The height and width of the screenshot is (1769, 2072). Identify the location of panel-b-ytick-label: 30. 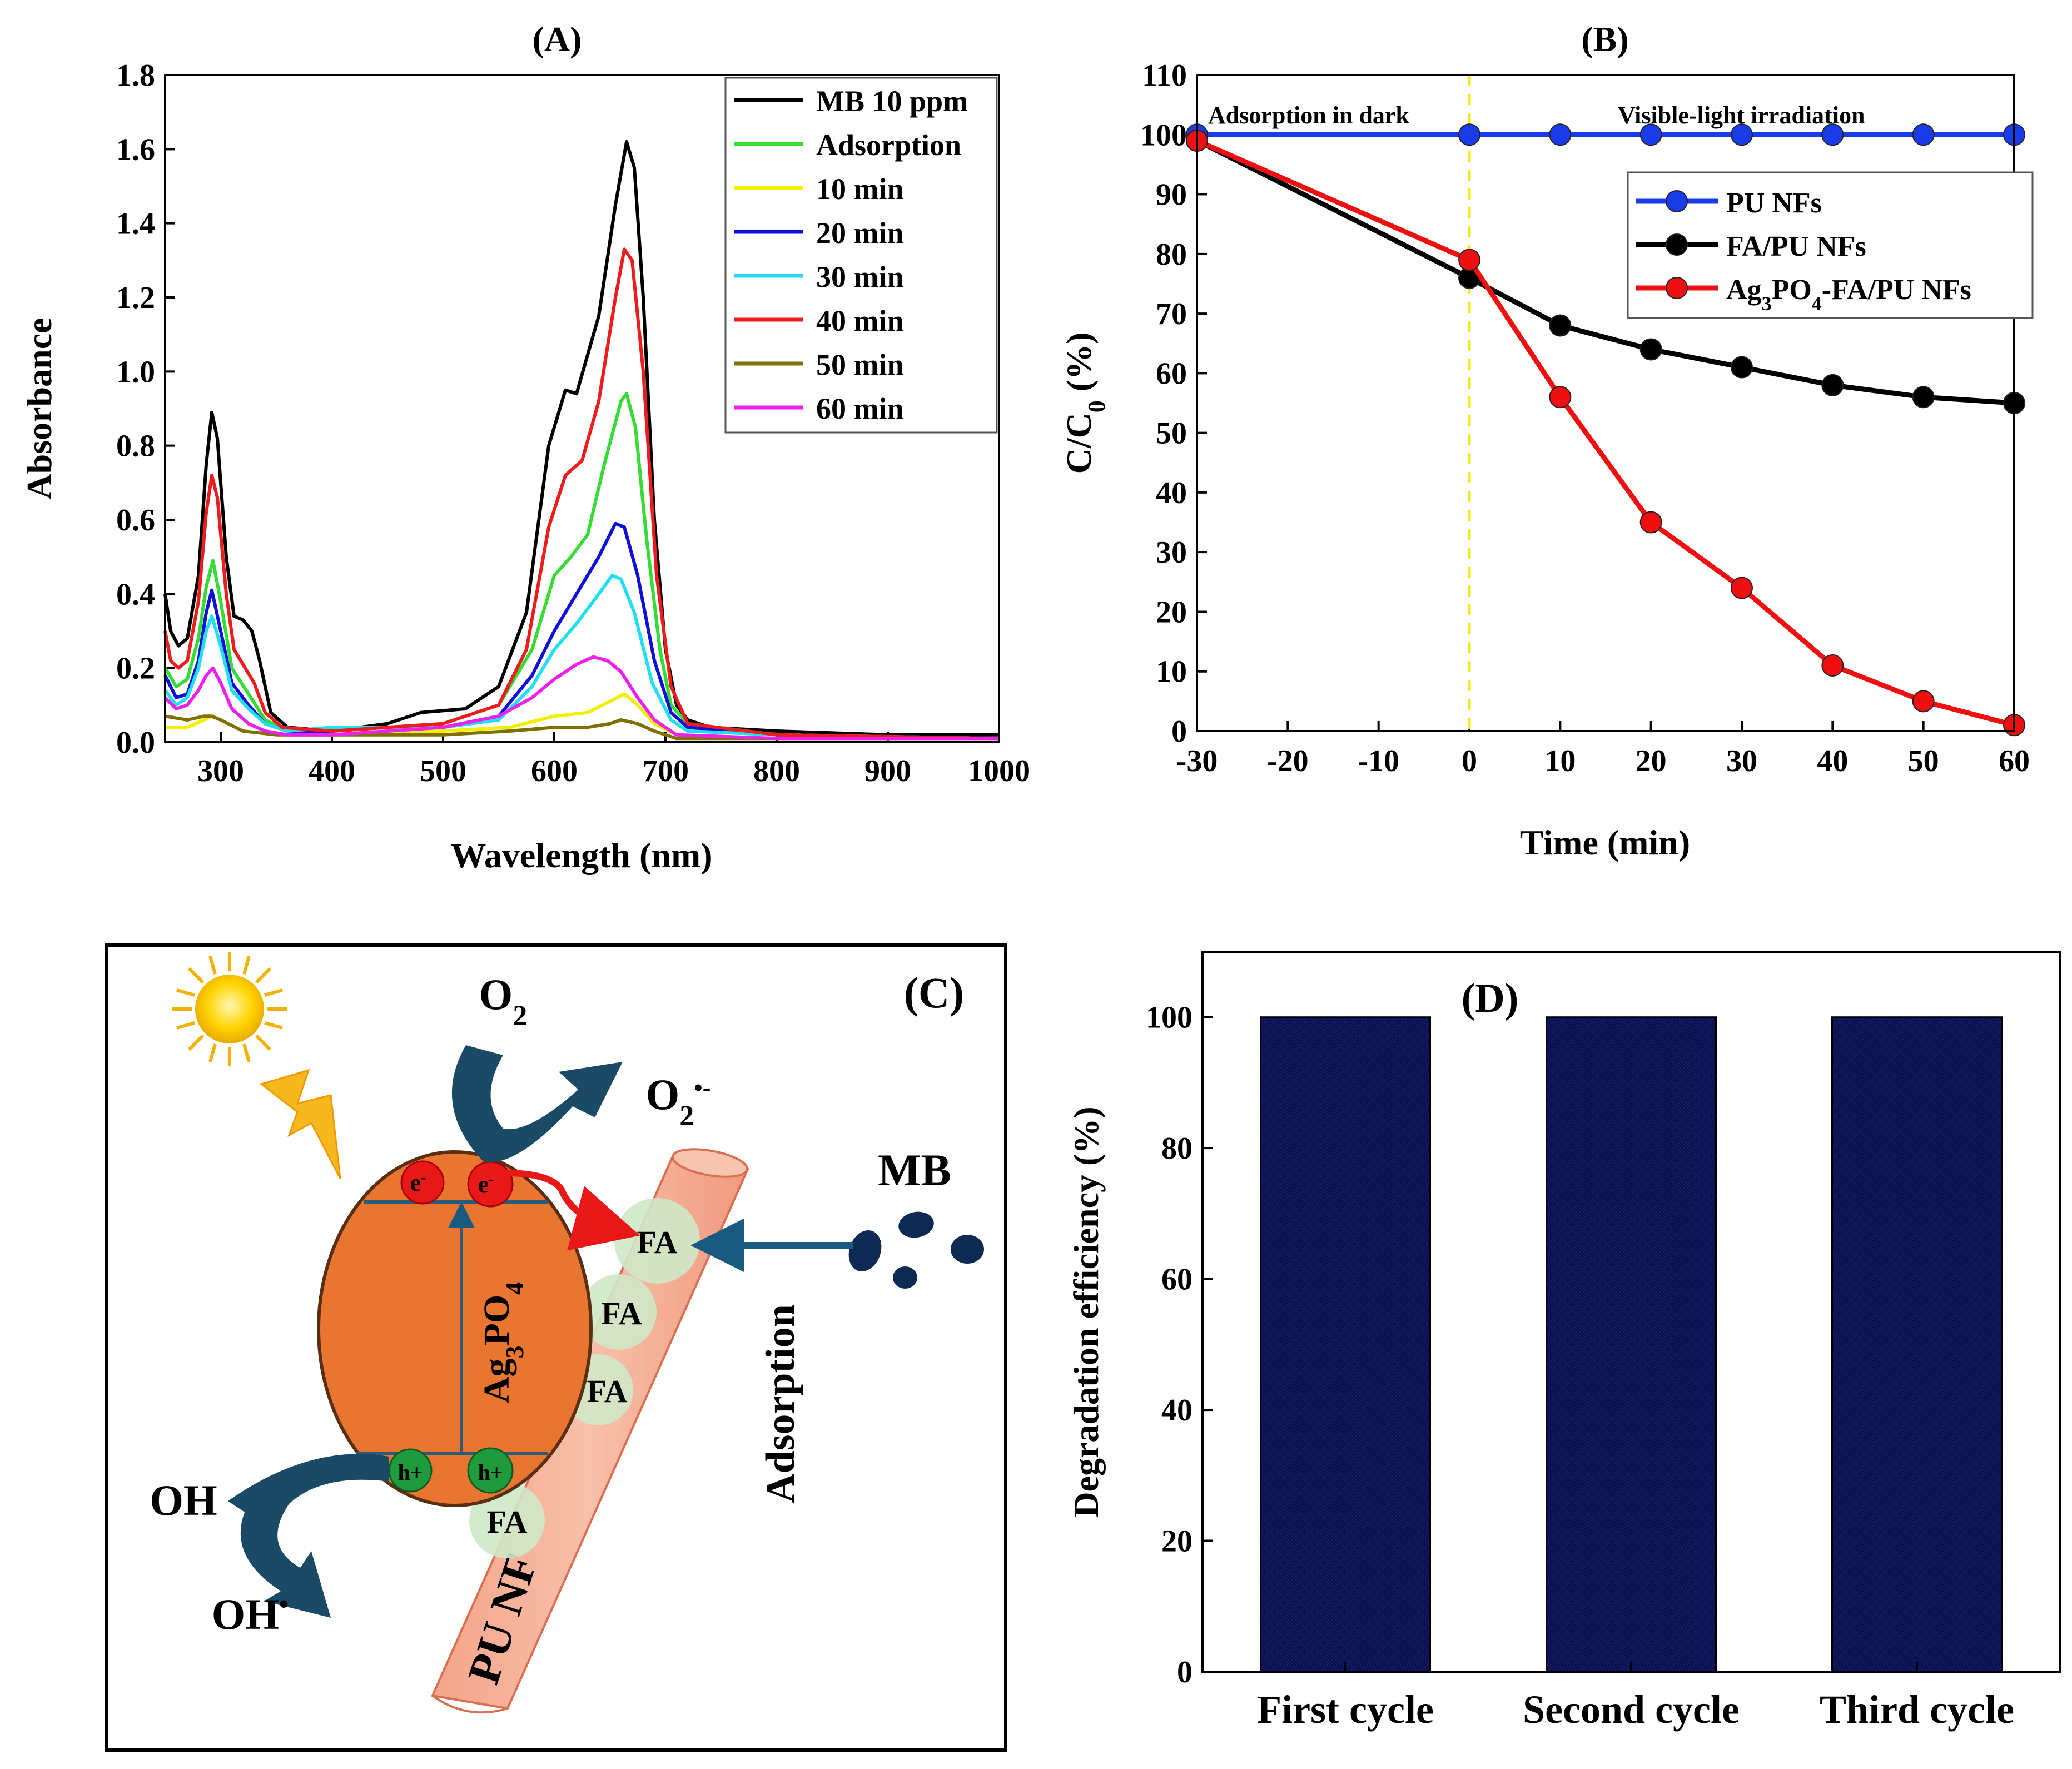
(1172, 552).